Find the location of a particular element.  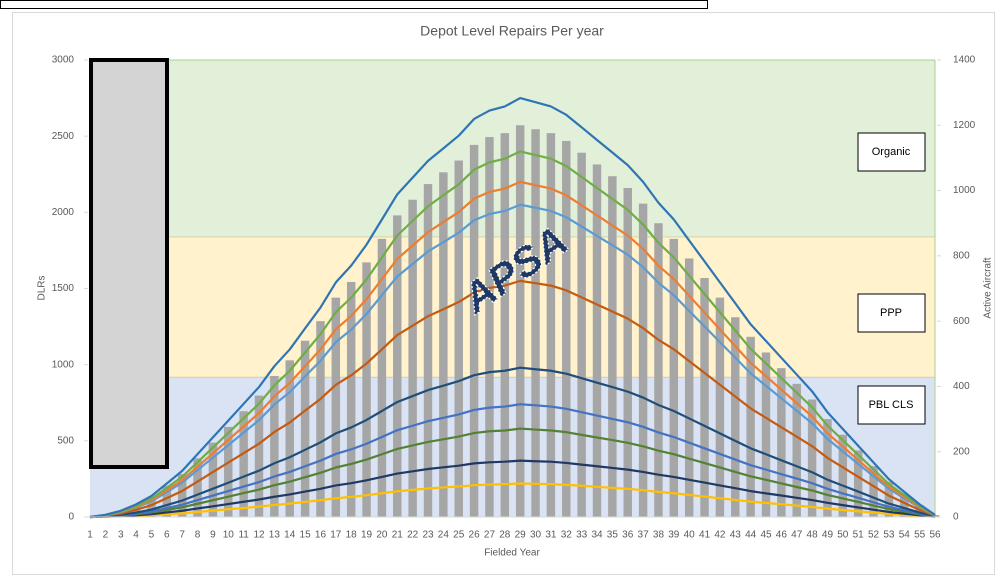

y2-tick-label: 1200 is located at coordinates (964, 125).